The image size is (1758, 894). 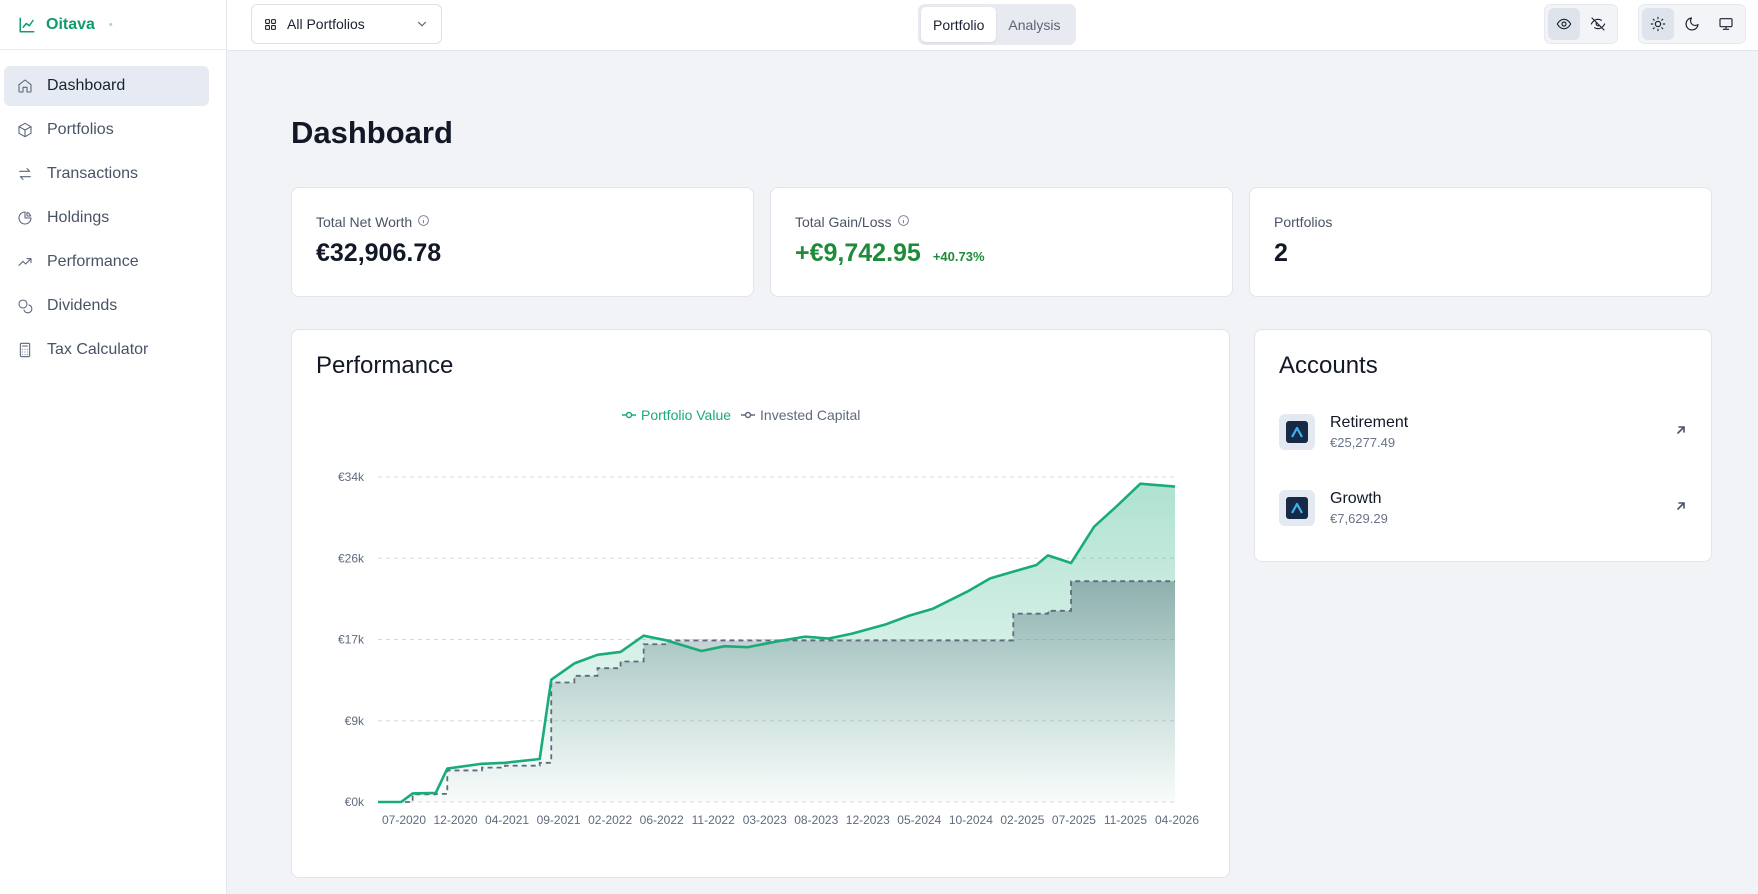 What do you see at coordinates (25, 306) in the screenshot?
I see `coins-icon` at bounding box center [25, 306].